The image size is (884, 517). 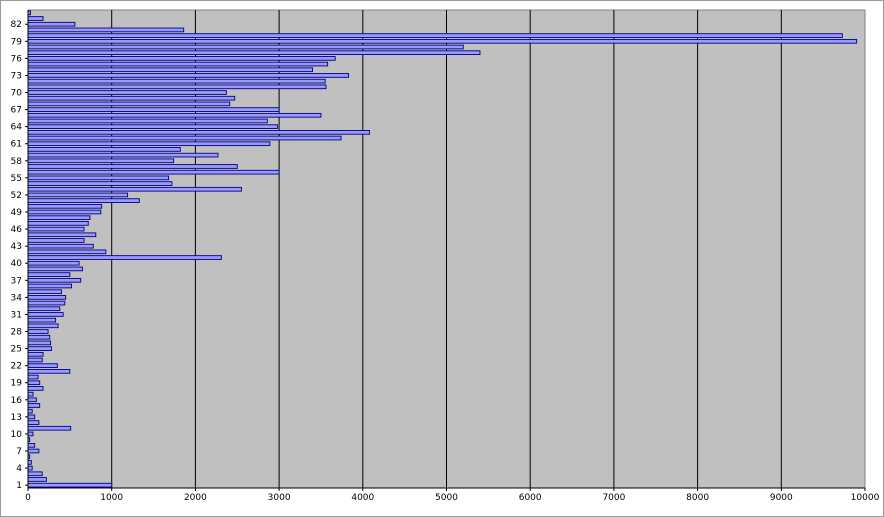 What do you see at coordinates (362, 498) in the screenshot?
I see `x-tick-label: 4000` at bounding box center [362, 498].